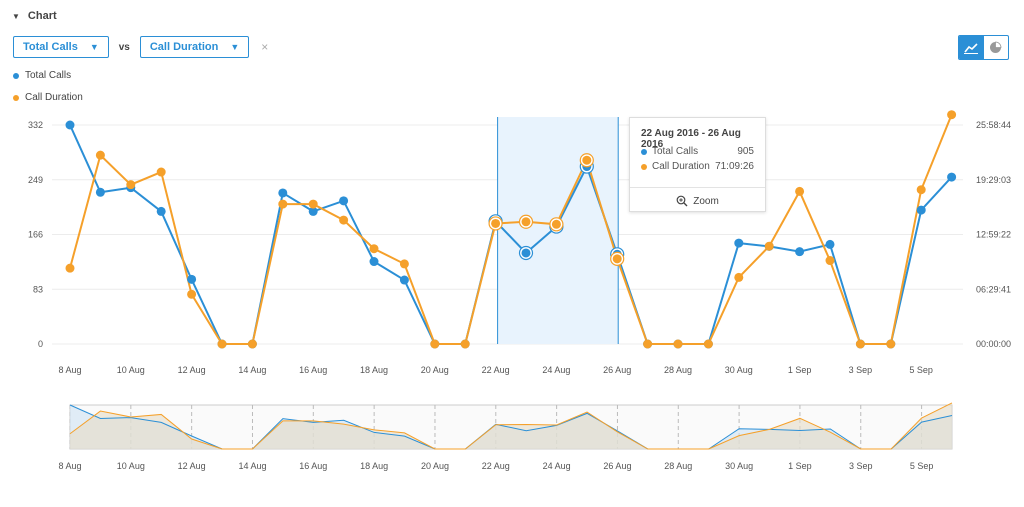  What do you see at coordinates (739, 370) in the screenshot?
I see `x-tick-label: 30 Aug` at bounding box center [739, 370].